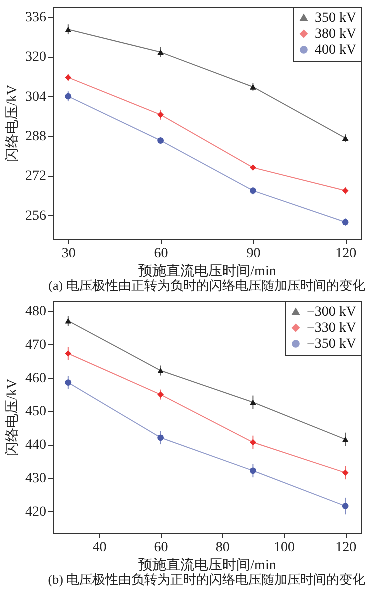  Describe the element at coordinates (69, 254) in the screenshot. I see `x-tick-label: 30` at that location.